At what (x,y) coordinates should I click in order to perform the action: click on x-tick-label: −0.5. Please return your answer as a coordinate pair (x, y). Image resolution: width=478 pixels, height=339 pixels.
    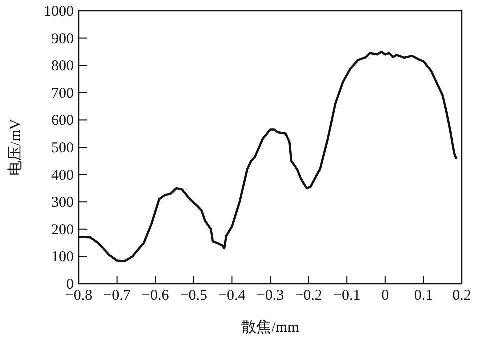
    Looking at the image, I should click on (194, 296).